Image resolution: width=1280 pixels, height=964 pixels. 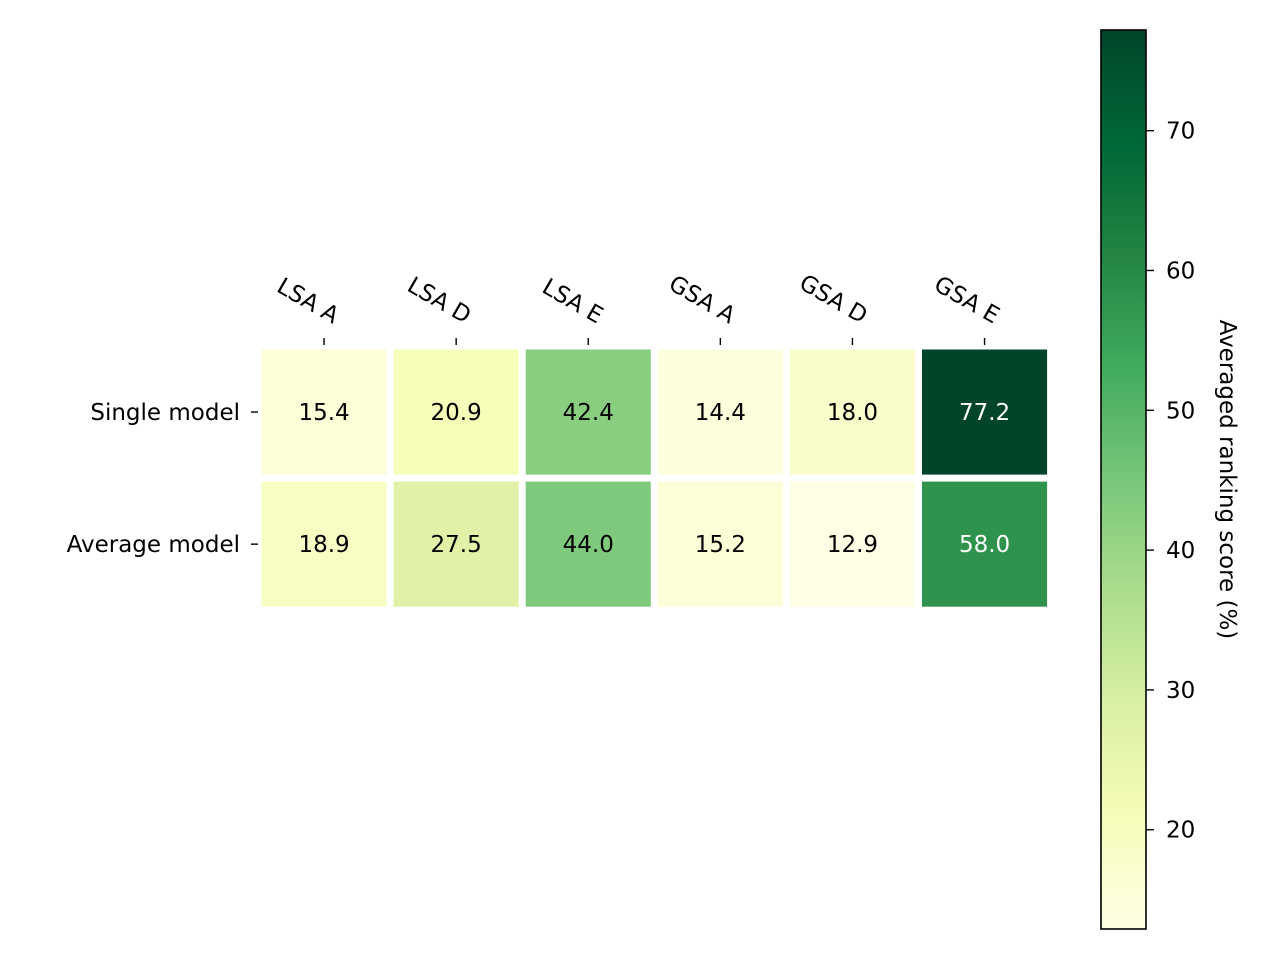 I want to click on column-tick-label: GSA A, so click(x=701, y=300).